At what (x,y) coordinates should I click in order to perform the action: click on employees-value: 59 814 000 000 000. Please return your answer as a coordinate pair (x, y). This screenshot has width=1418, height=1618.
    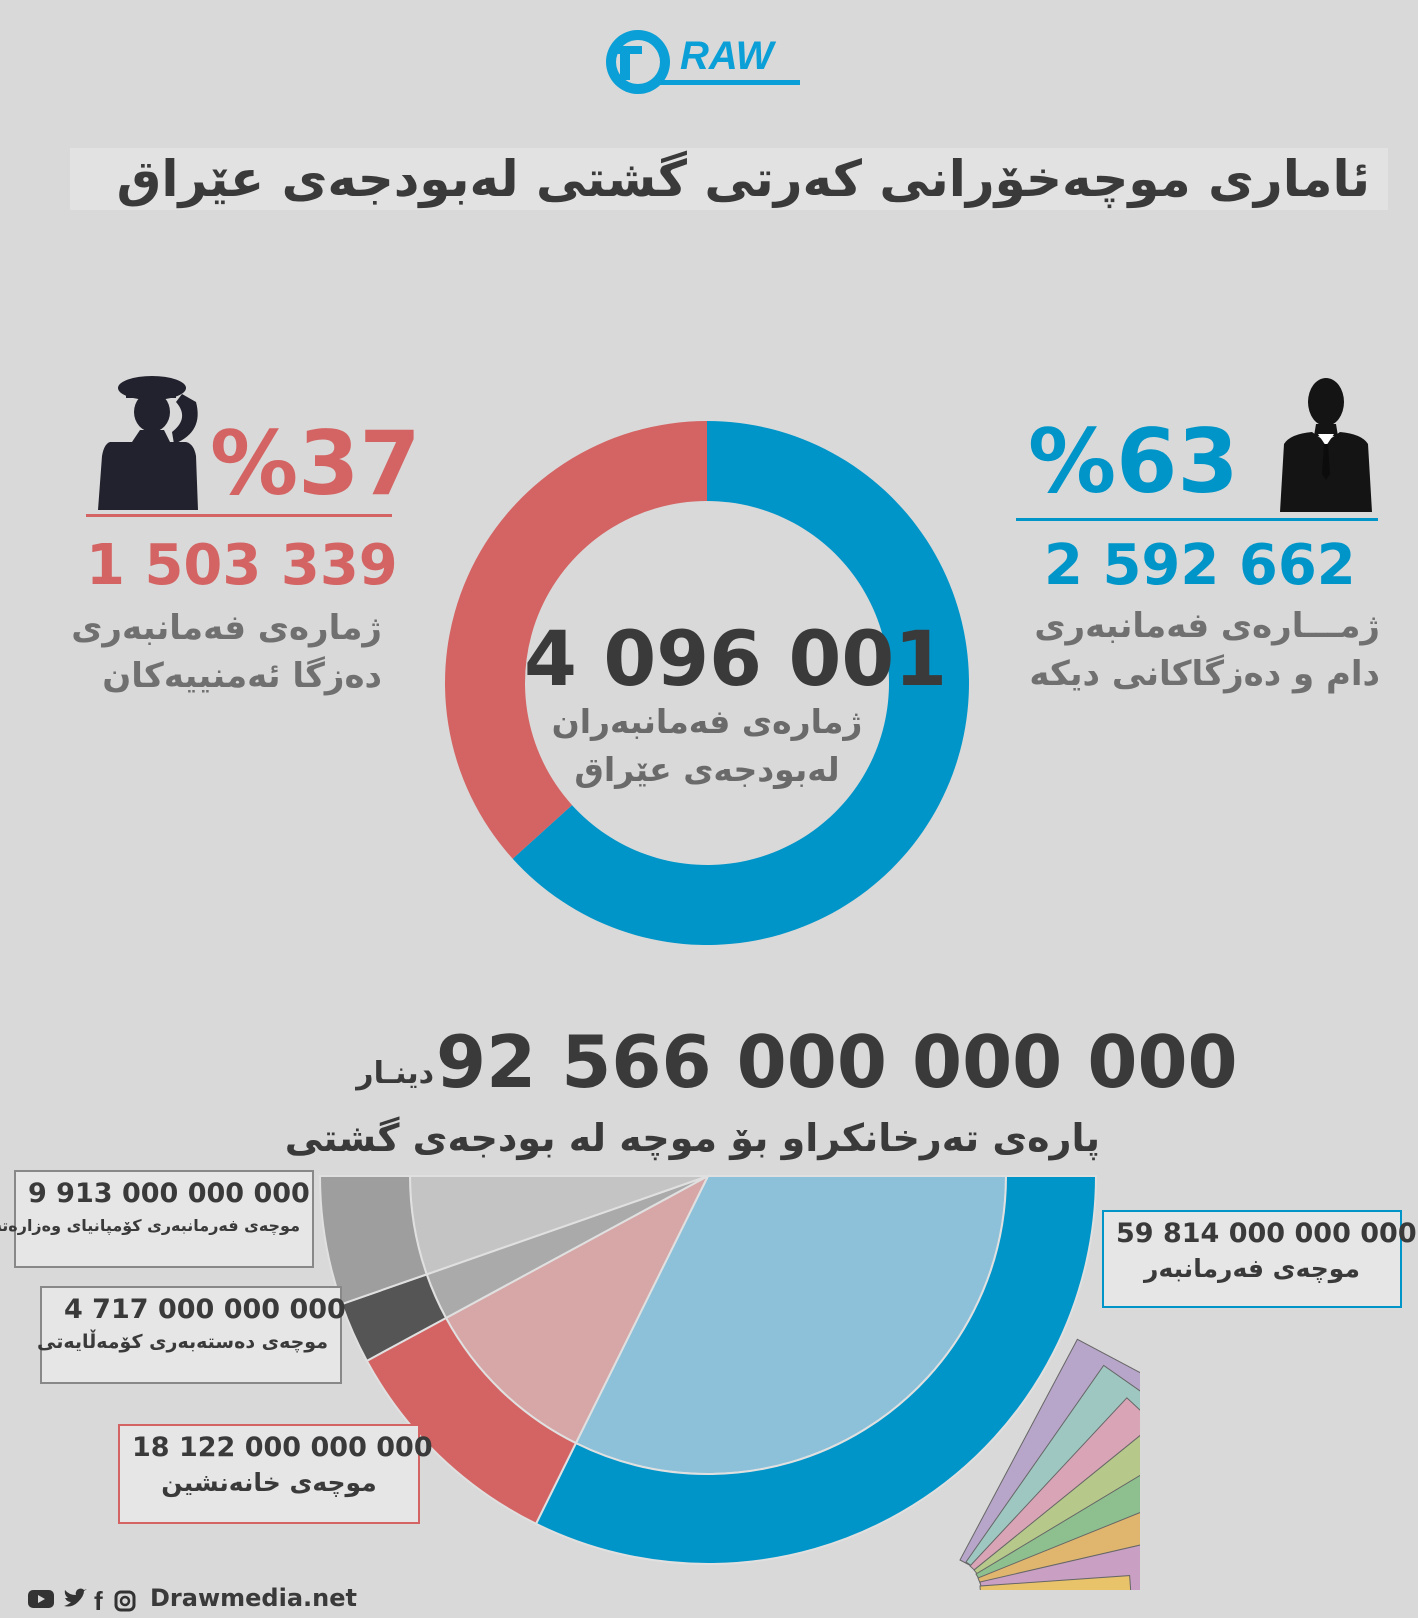
    Looking at the image, I should click on (1266, 1233).